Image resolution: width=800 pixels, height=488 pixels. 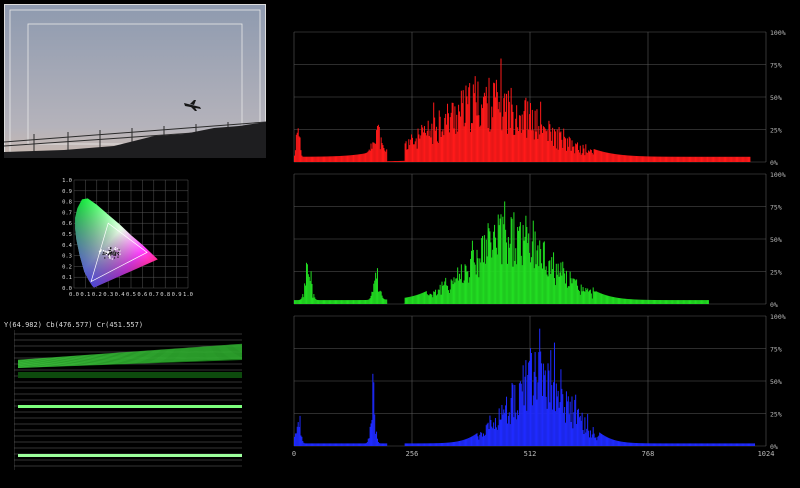 I want to click on histogram-y-tick-label: 100%, so click(x=778, y=317).